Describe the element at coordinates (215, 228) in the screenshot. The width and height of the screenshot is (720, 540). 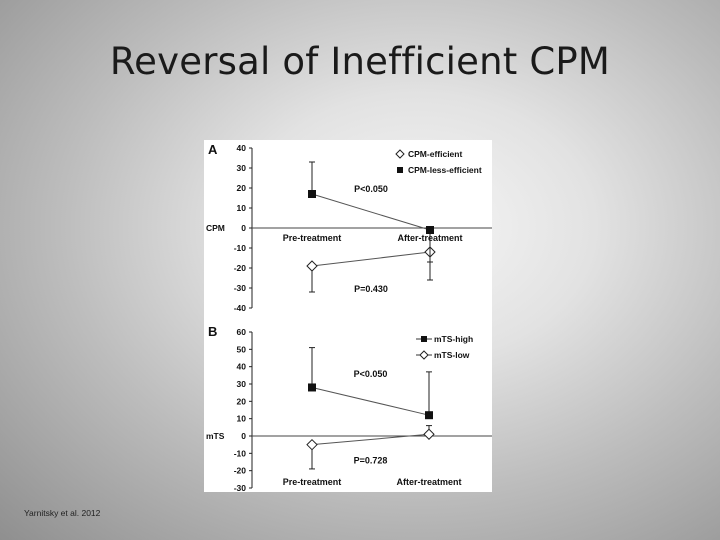
I see `y-axis-label: CPM` at that location.